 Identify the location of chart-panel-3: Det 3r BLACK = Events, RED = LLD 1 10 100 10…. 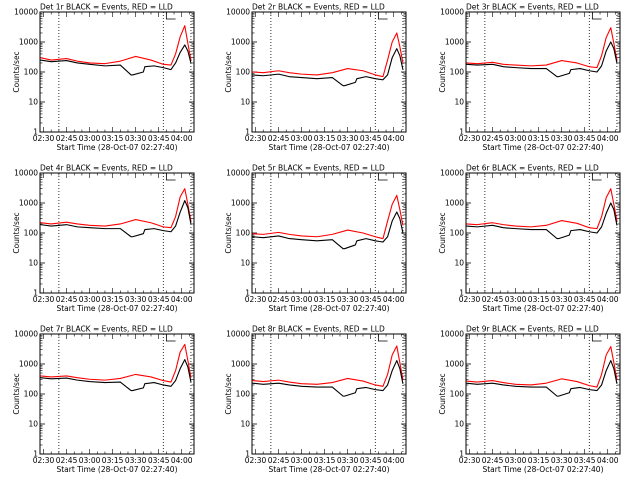
(529, 77).